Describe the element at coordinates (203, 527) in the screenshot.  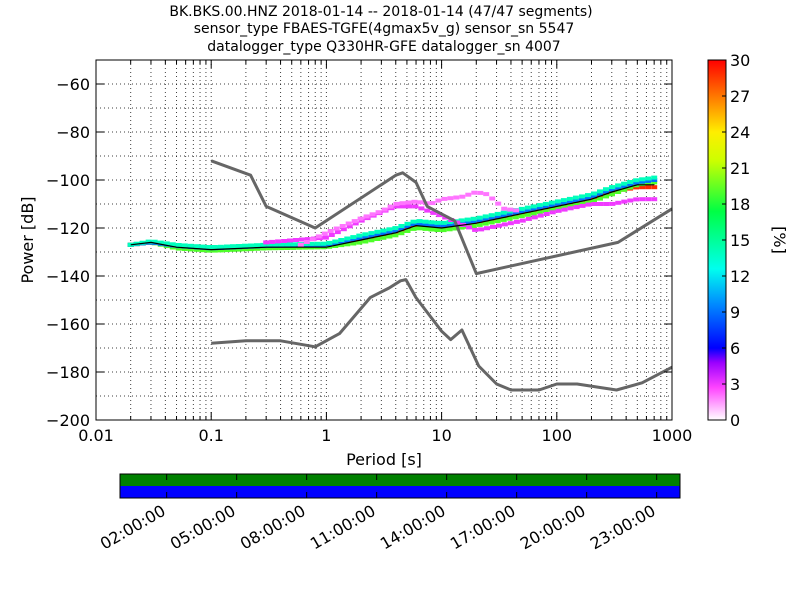
I see `coverage-tick-label: 05:00:00` at that location.